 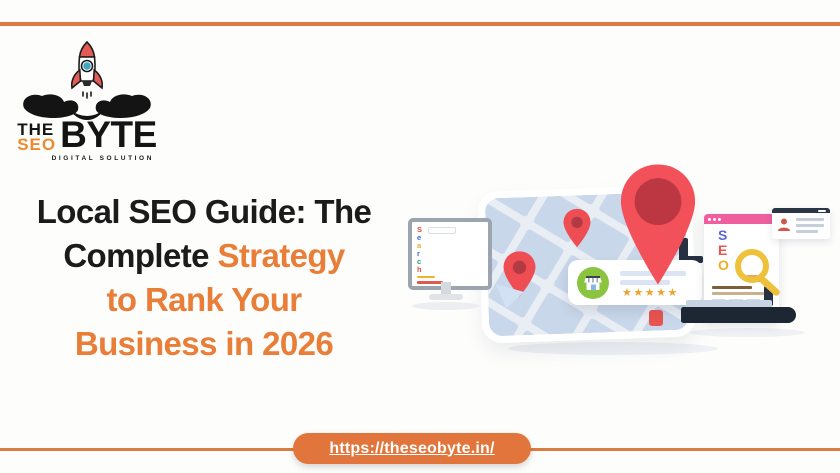 What do you see at coordinates (784, 224) in the screenshot?
I see `avatar-icon` at bounding box center [784, 224].